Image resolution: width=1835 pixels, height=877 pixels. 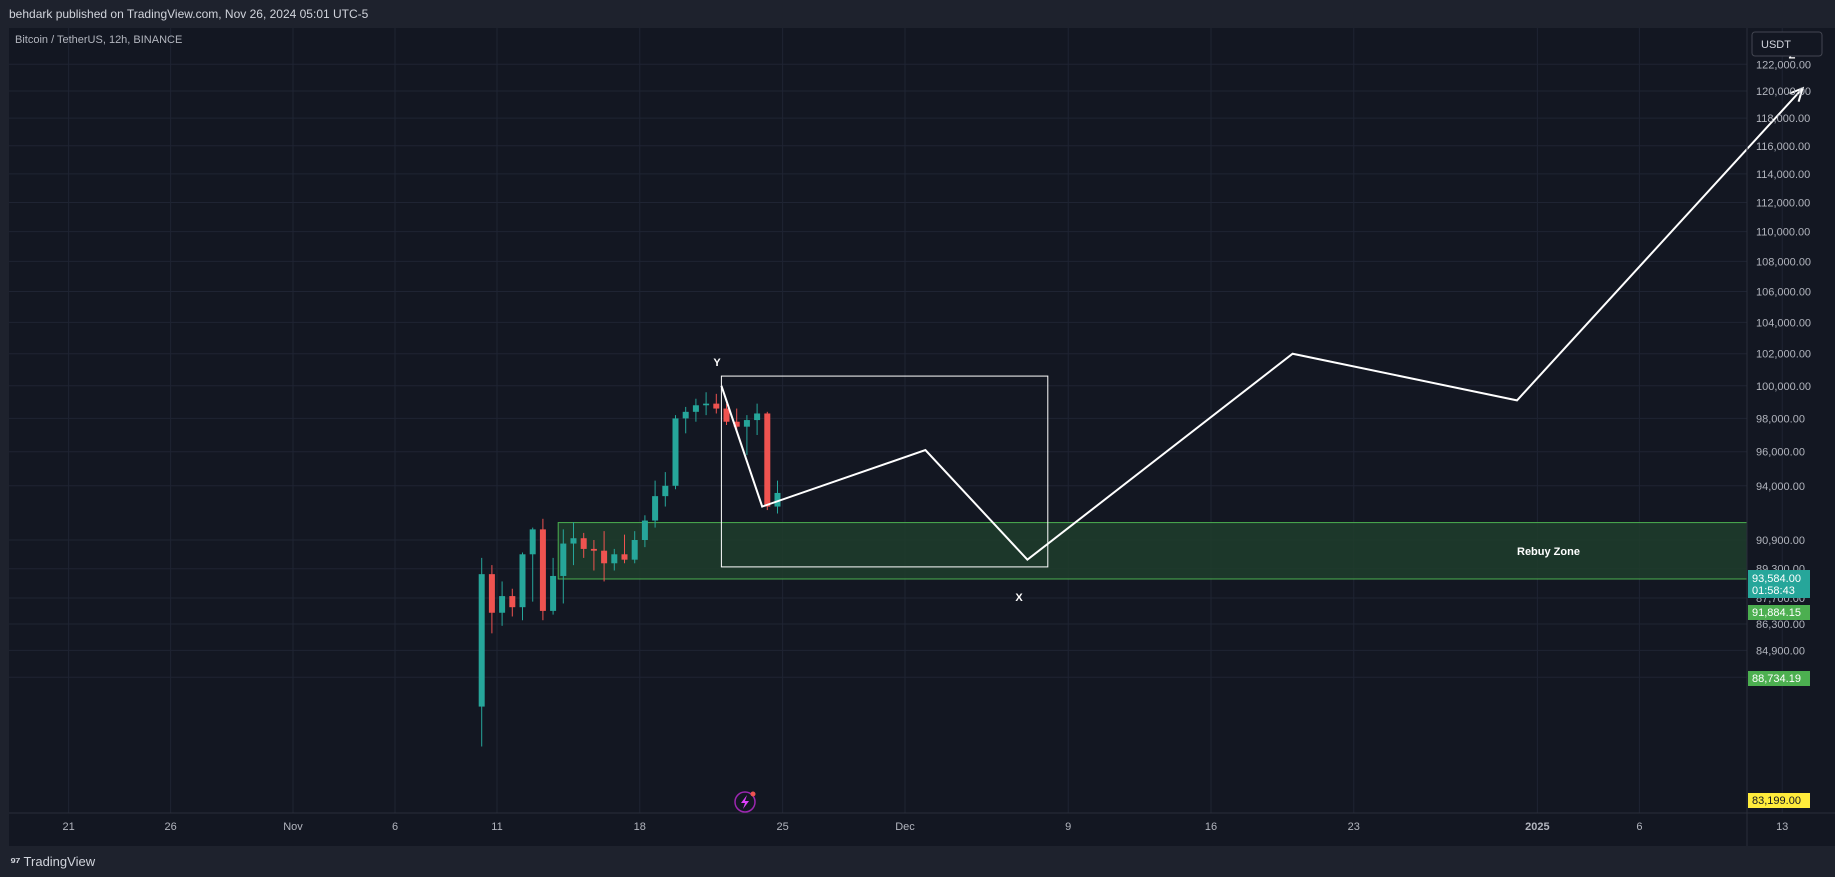 I want to click on y-tick-label: 114,000.00, so click(x=1783, y=175).